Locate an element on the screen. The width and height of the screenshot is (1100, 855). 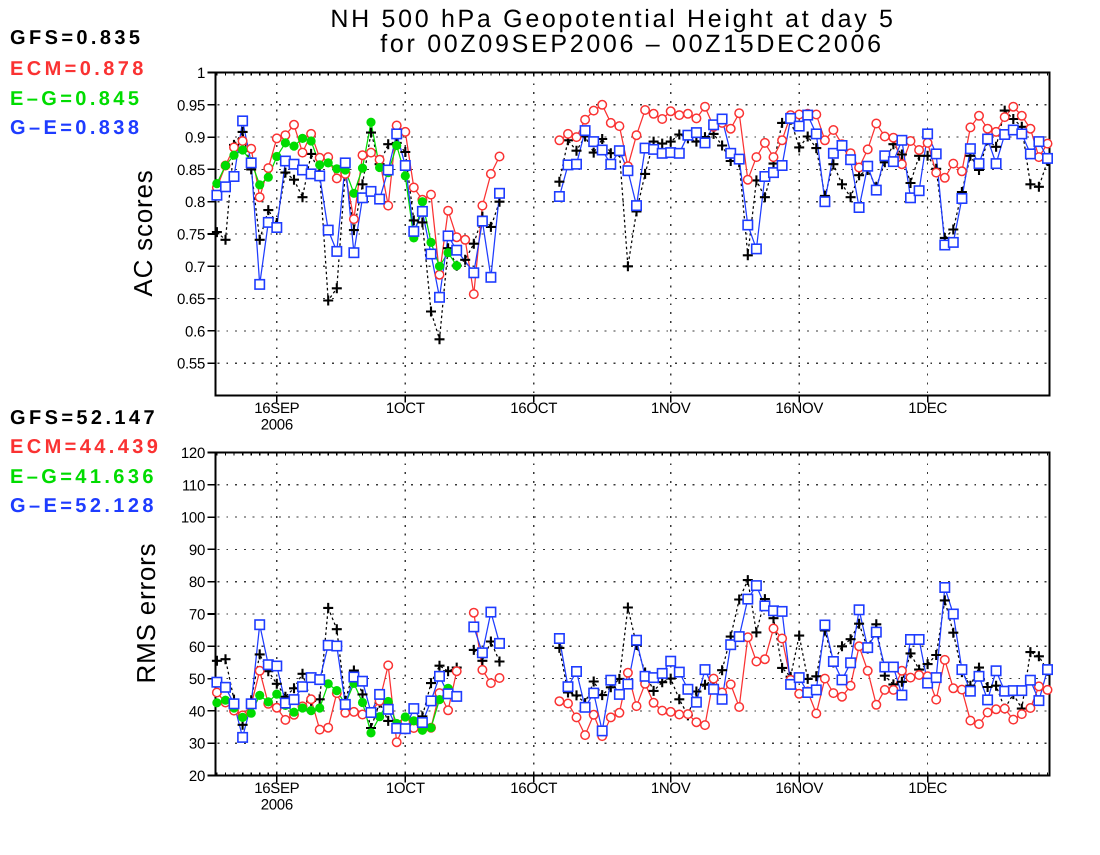
svg-text: E–G=0.845 is located at coordinates (76, 99).